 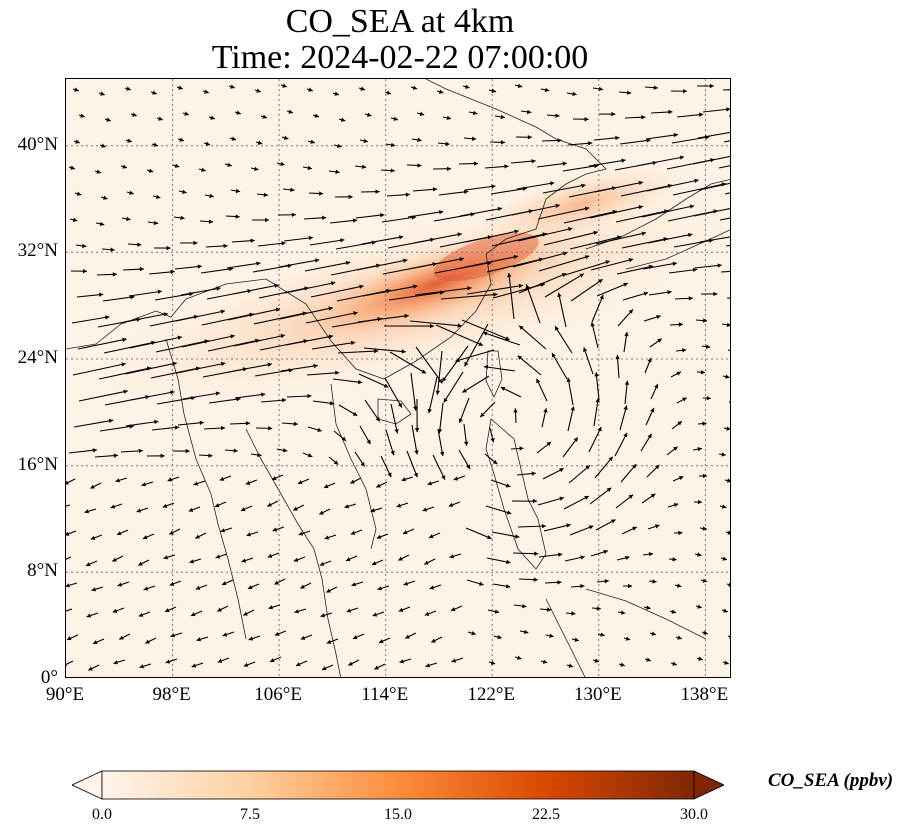 I want to click on lon-tick-138: 138°E, so click(x=704, y=694).